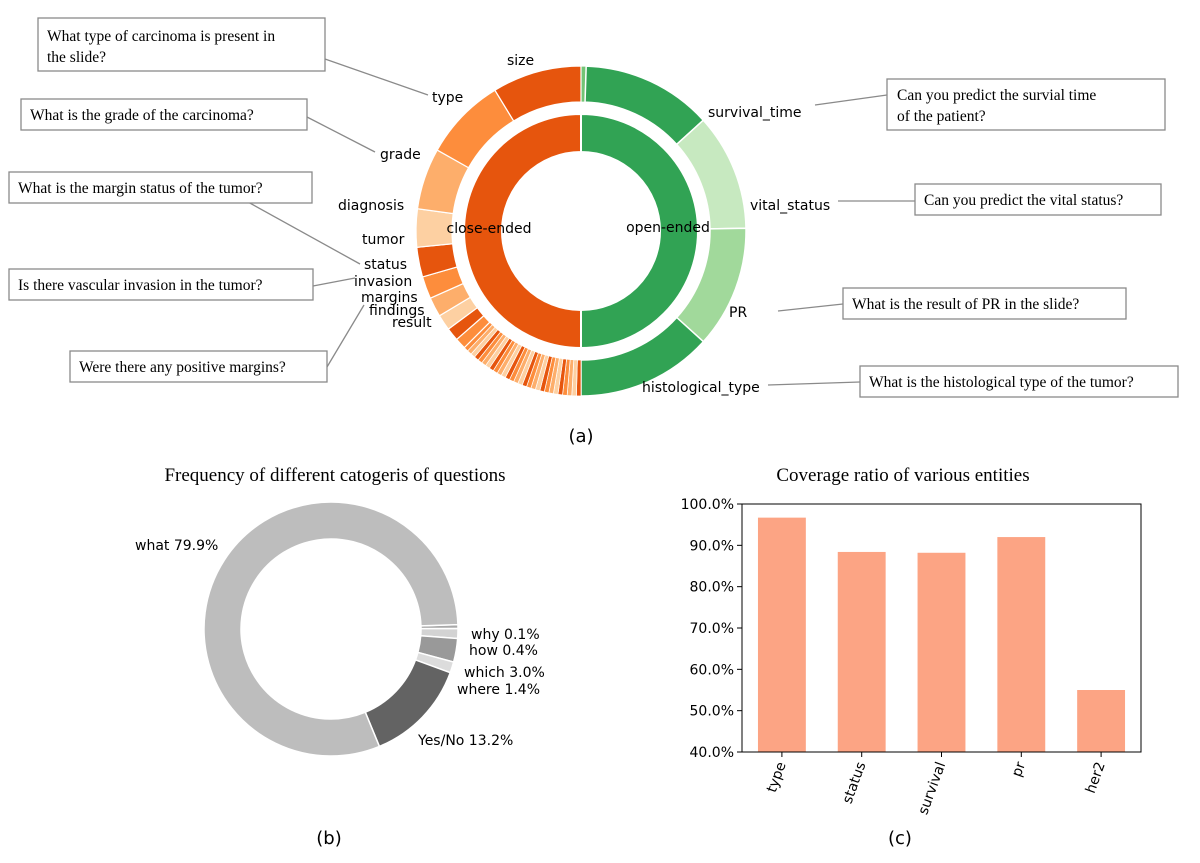  I want to click on y-tick-label: 70.0%, so click(712, 629).